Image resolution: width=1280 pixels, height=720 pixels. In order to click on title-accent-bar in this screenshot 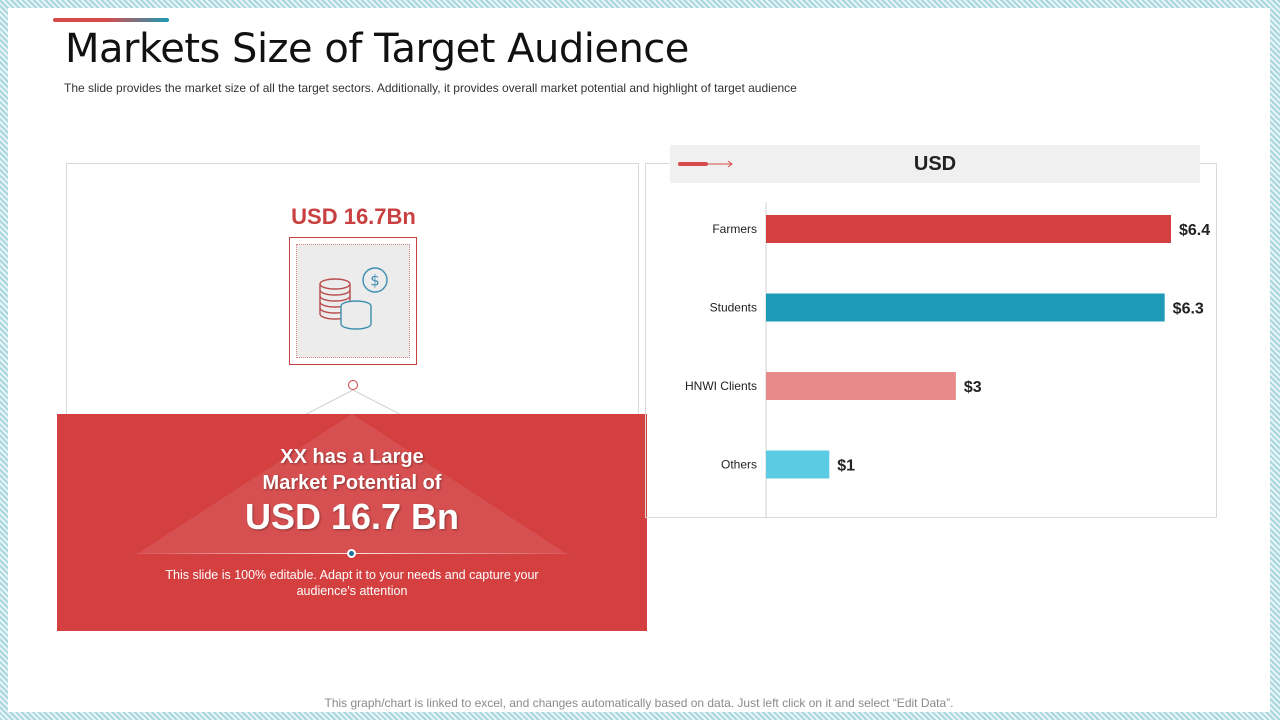, I will do `click(111, 20)`.